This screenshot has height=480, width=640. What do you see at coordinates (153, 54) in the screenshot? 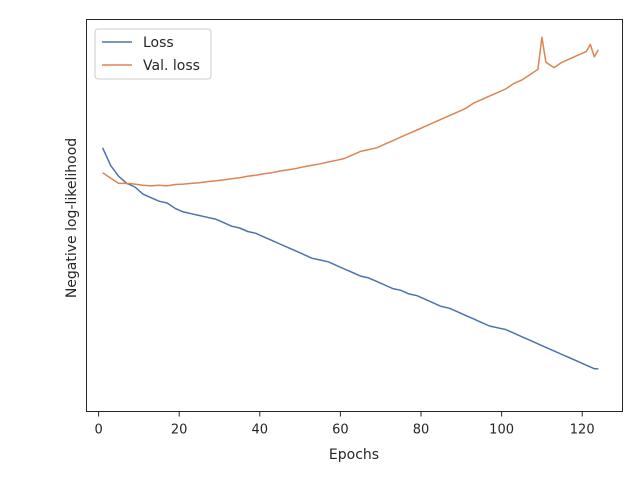
I see `legend: Loss Val. loss` at bounding box center [153, 54].